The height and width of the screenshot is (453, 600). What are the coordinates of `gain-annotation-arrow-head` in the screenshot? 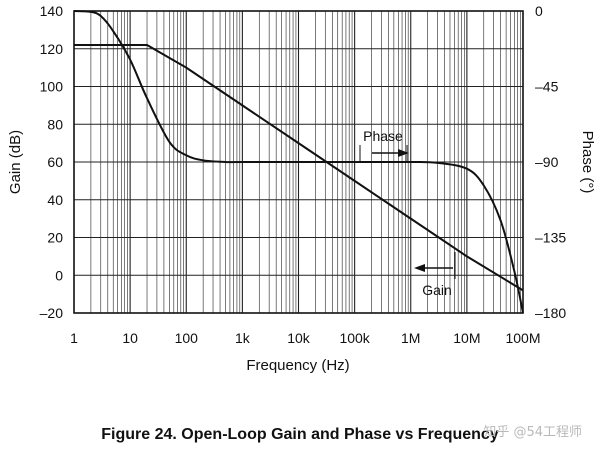 It's located at (419, 268).